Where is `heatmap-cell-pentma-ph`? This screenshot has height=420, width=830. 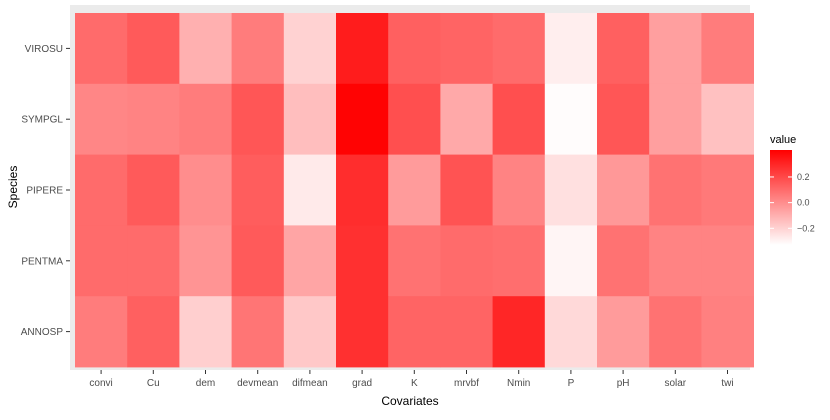 heatmap-cell-pentma-ph is located at coordinates (623, 261).